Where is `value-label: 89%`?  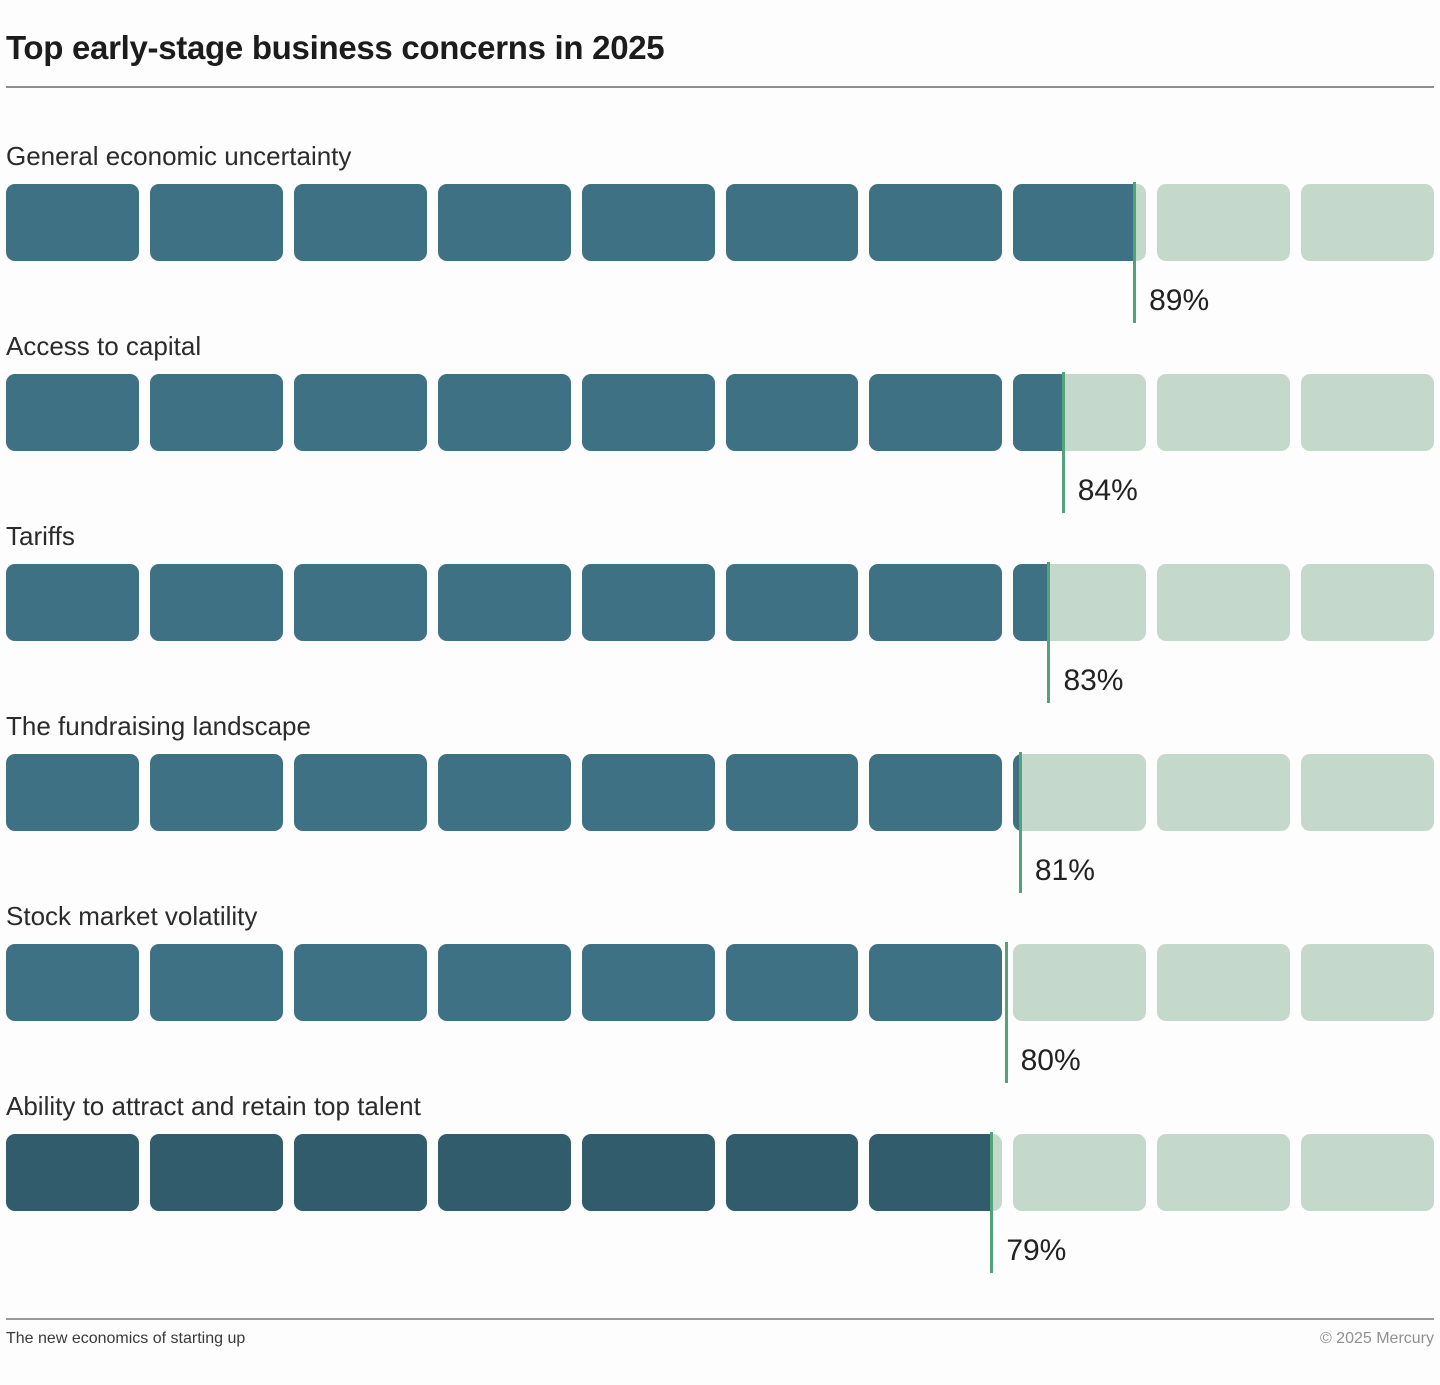 value-label: 89% is located at coordinates (1179, 300).